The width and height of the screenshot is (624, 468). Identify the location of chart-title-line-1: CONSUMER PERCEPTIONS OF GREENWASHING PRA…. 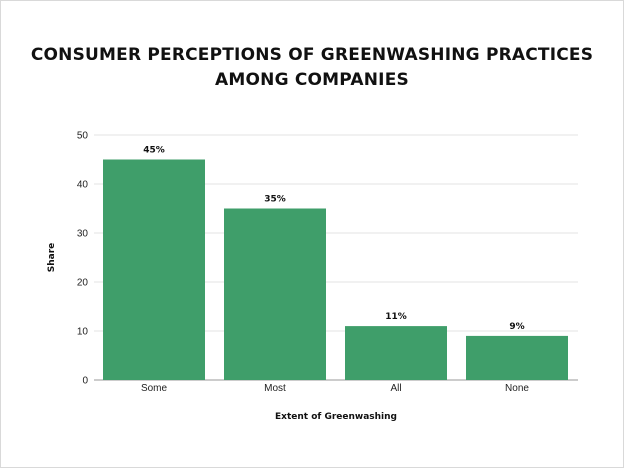
(312, 55).